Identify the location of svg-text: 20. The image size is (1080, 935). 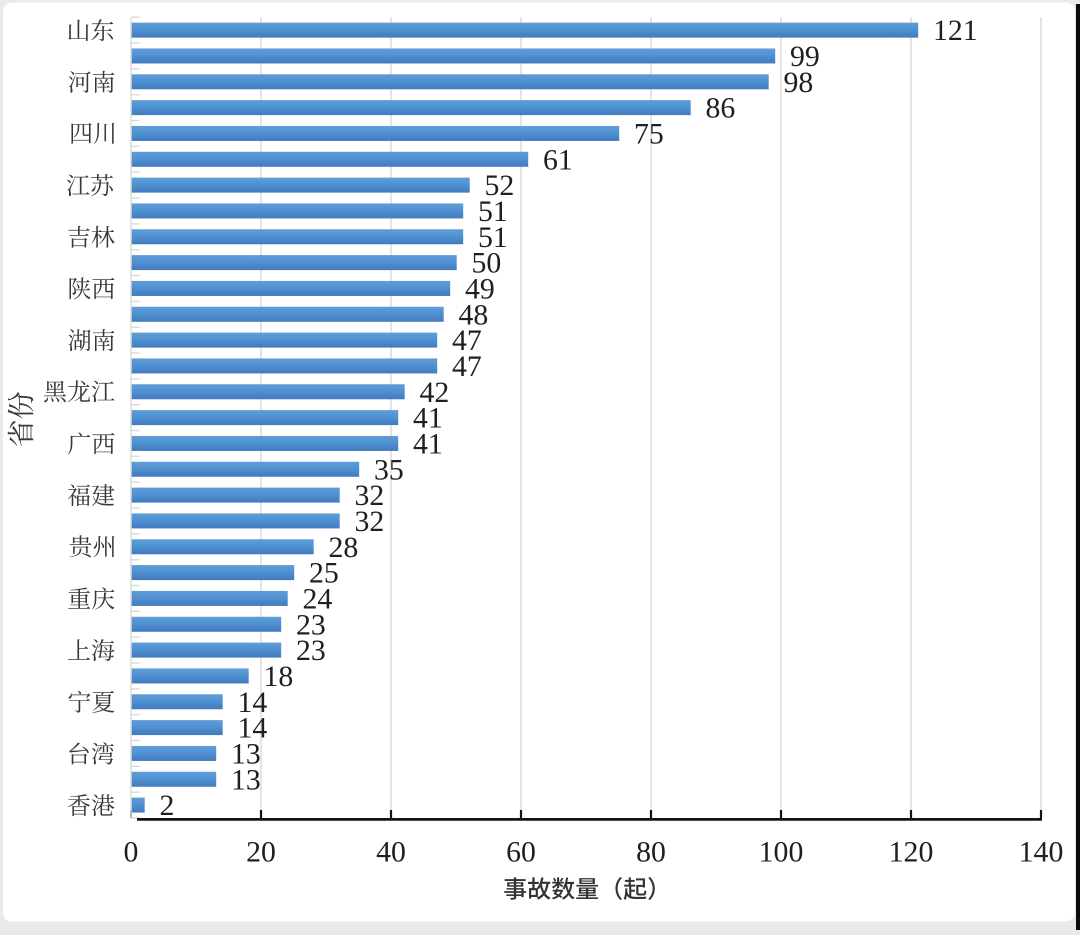
(261, 851).